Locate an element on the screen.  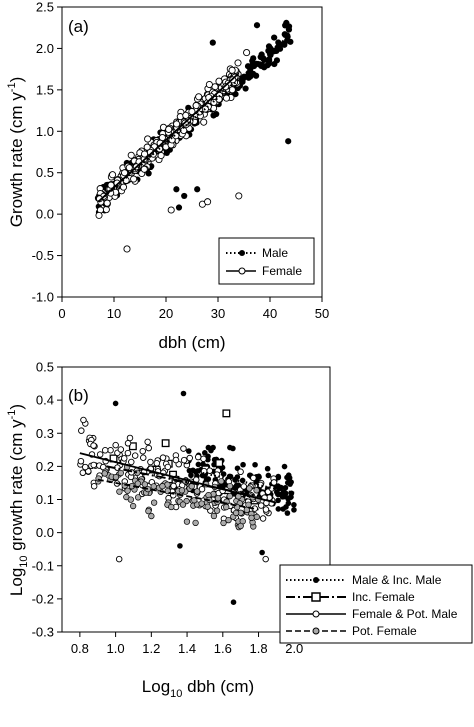
panel-a-legend-box is located at coordinates (266, 261).